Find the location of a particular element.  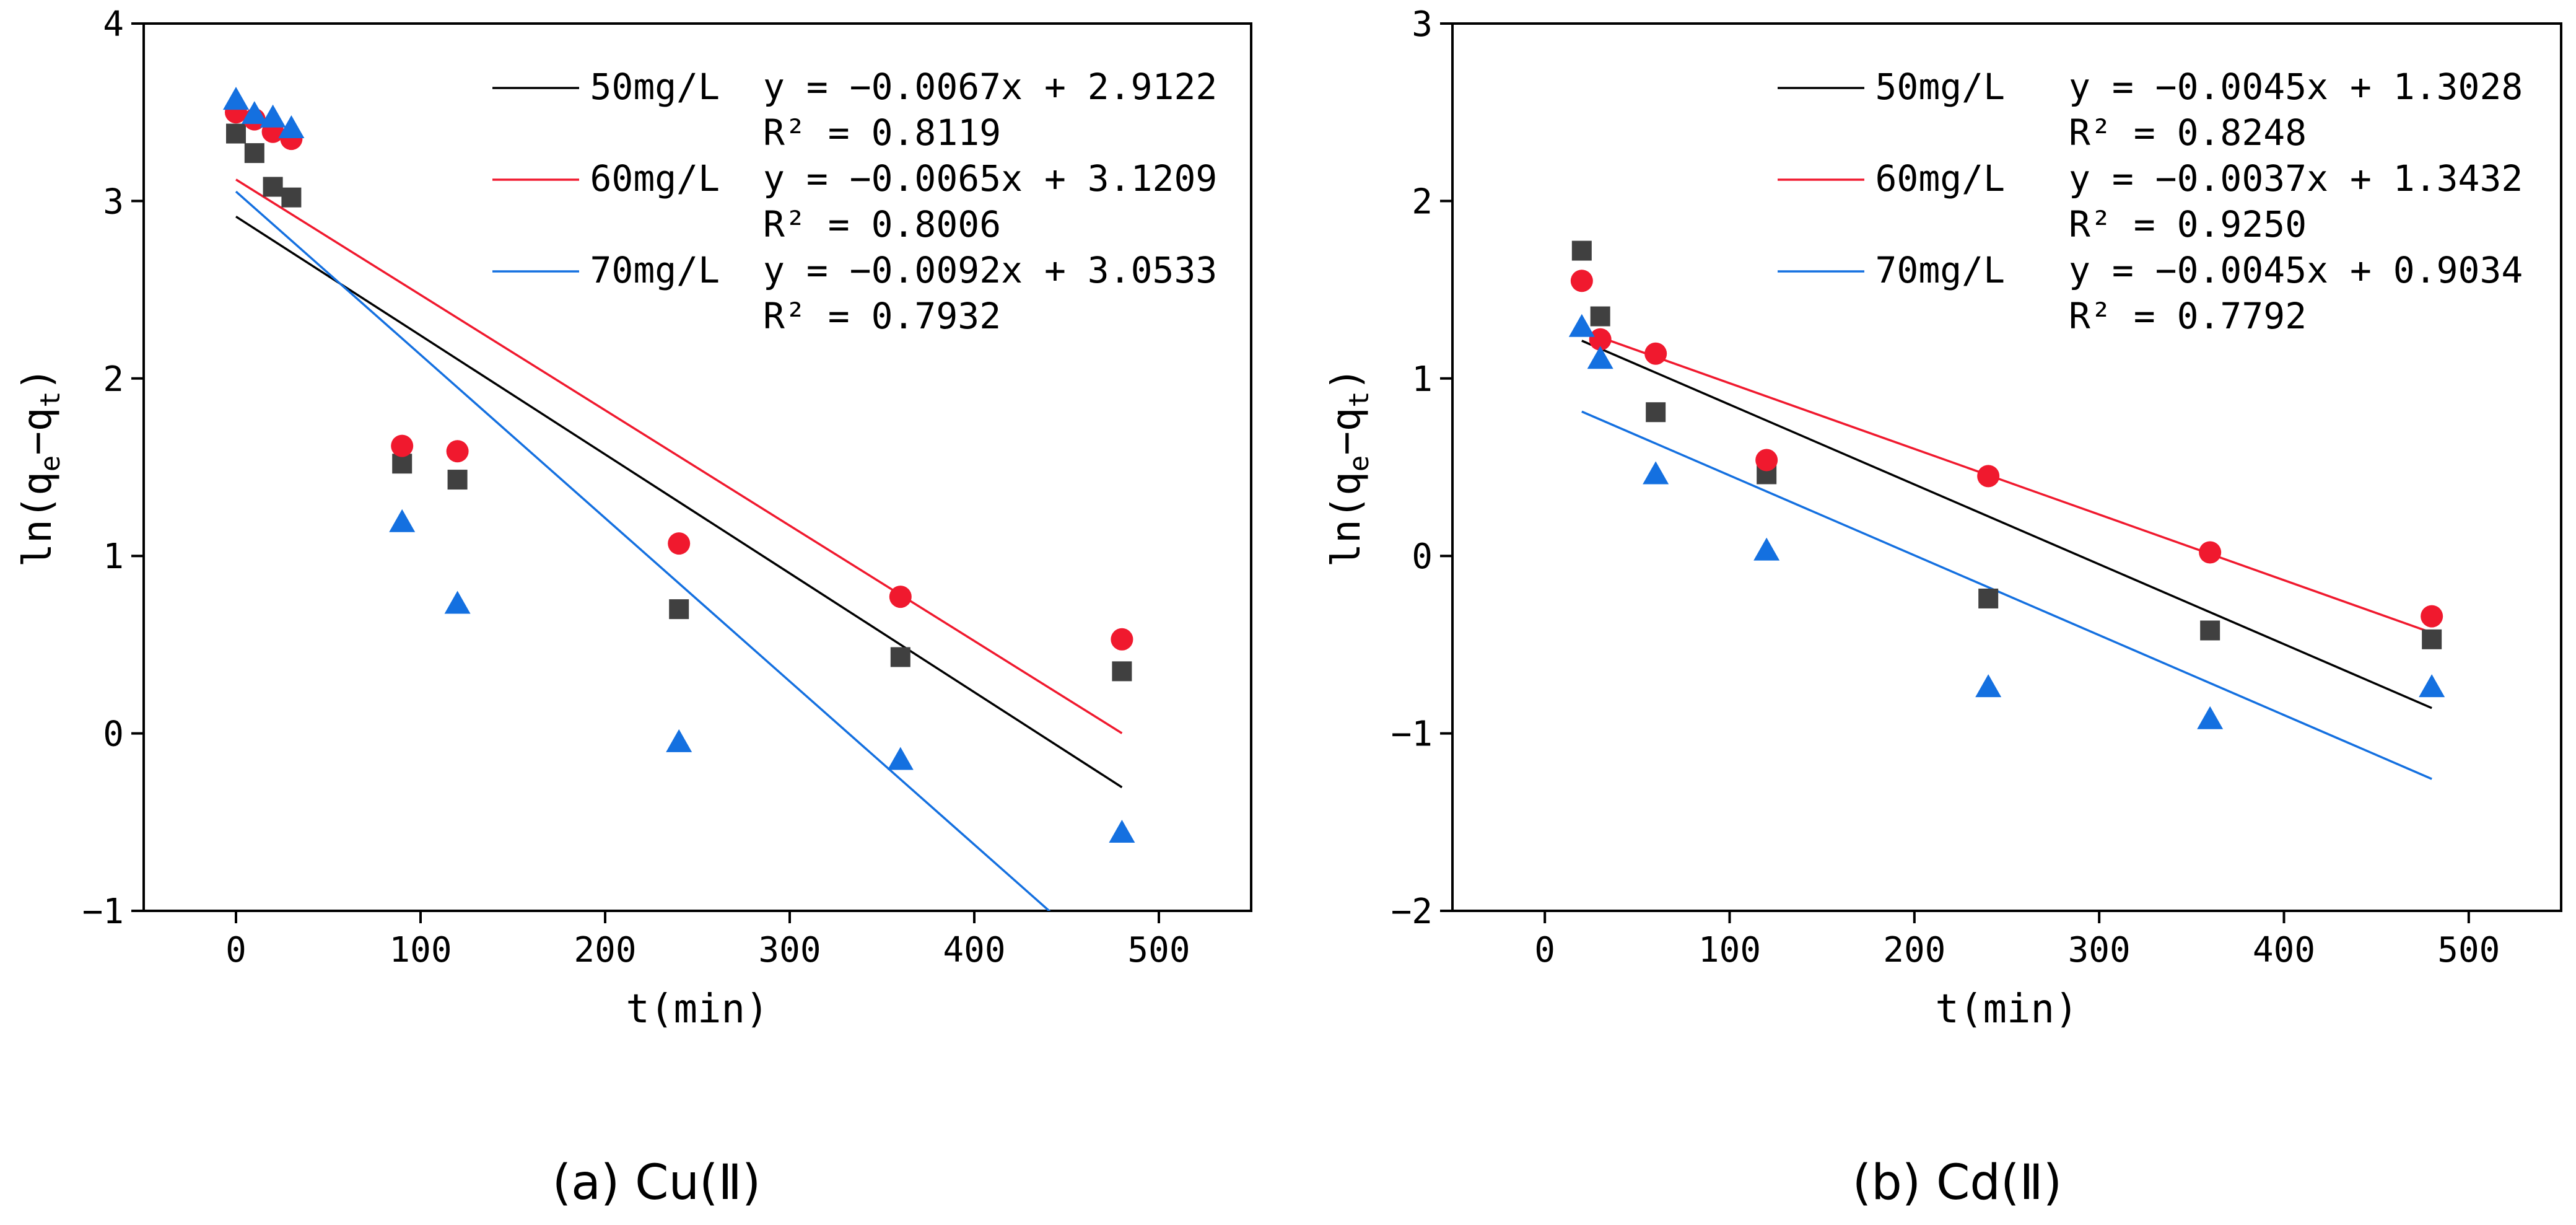

panel-a-x-tick-label: 500 is located at coordinates (1158, 950).